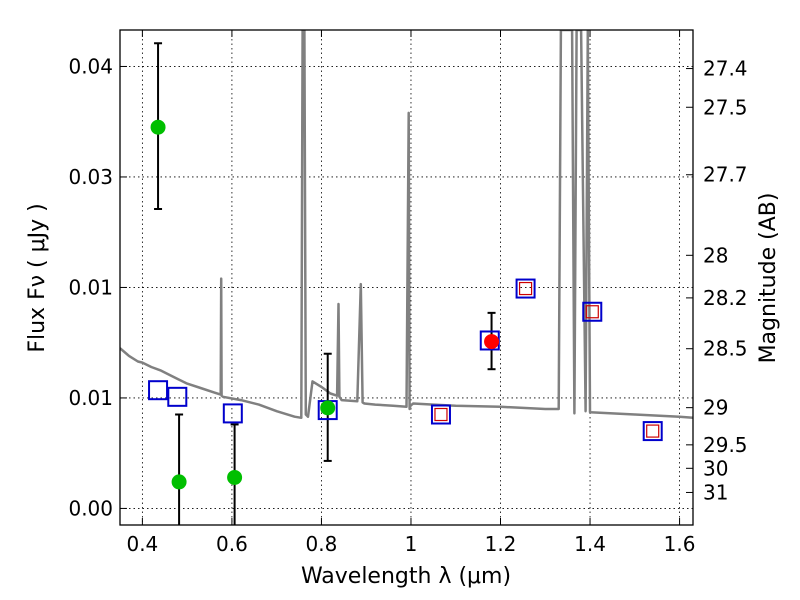  Describe the element at coordinates (90, 66) in the screenshot. I see `y-tick-label: 0.04` at that location.